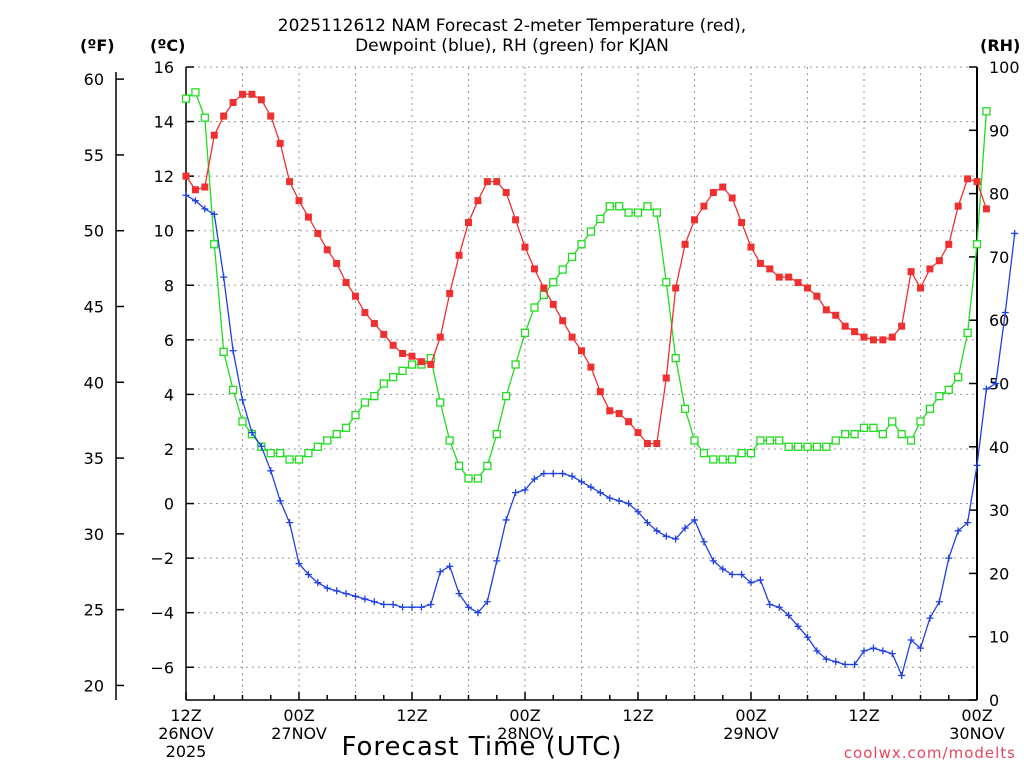  I want to click on x-tick-label: 26NOV, so click(186, 733).